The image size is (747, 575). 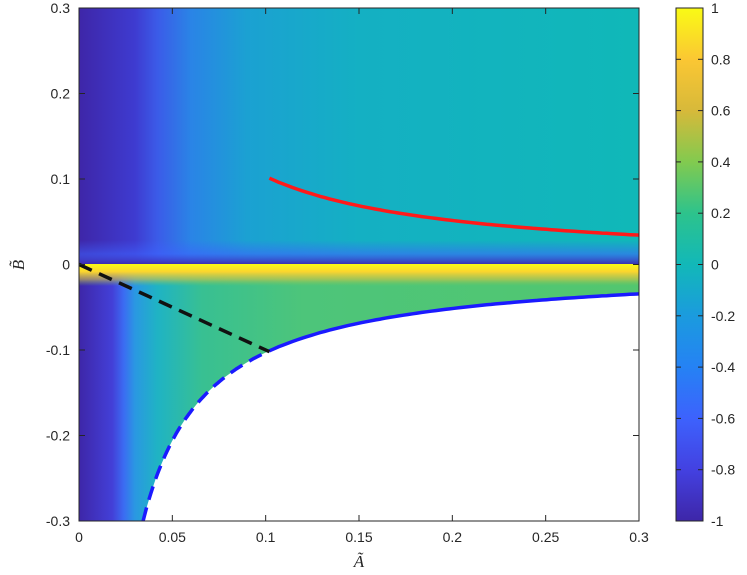 What do you see at coordinates (18, 264) in the screenshot?
I see `y-axis-label: B̃` at bounding box center [18, 264].